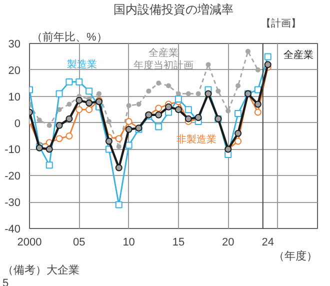  I want to click on x-axis-title: （年度）, so click(296, 256).